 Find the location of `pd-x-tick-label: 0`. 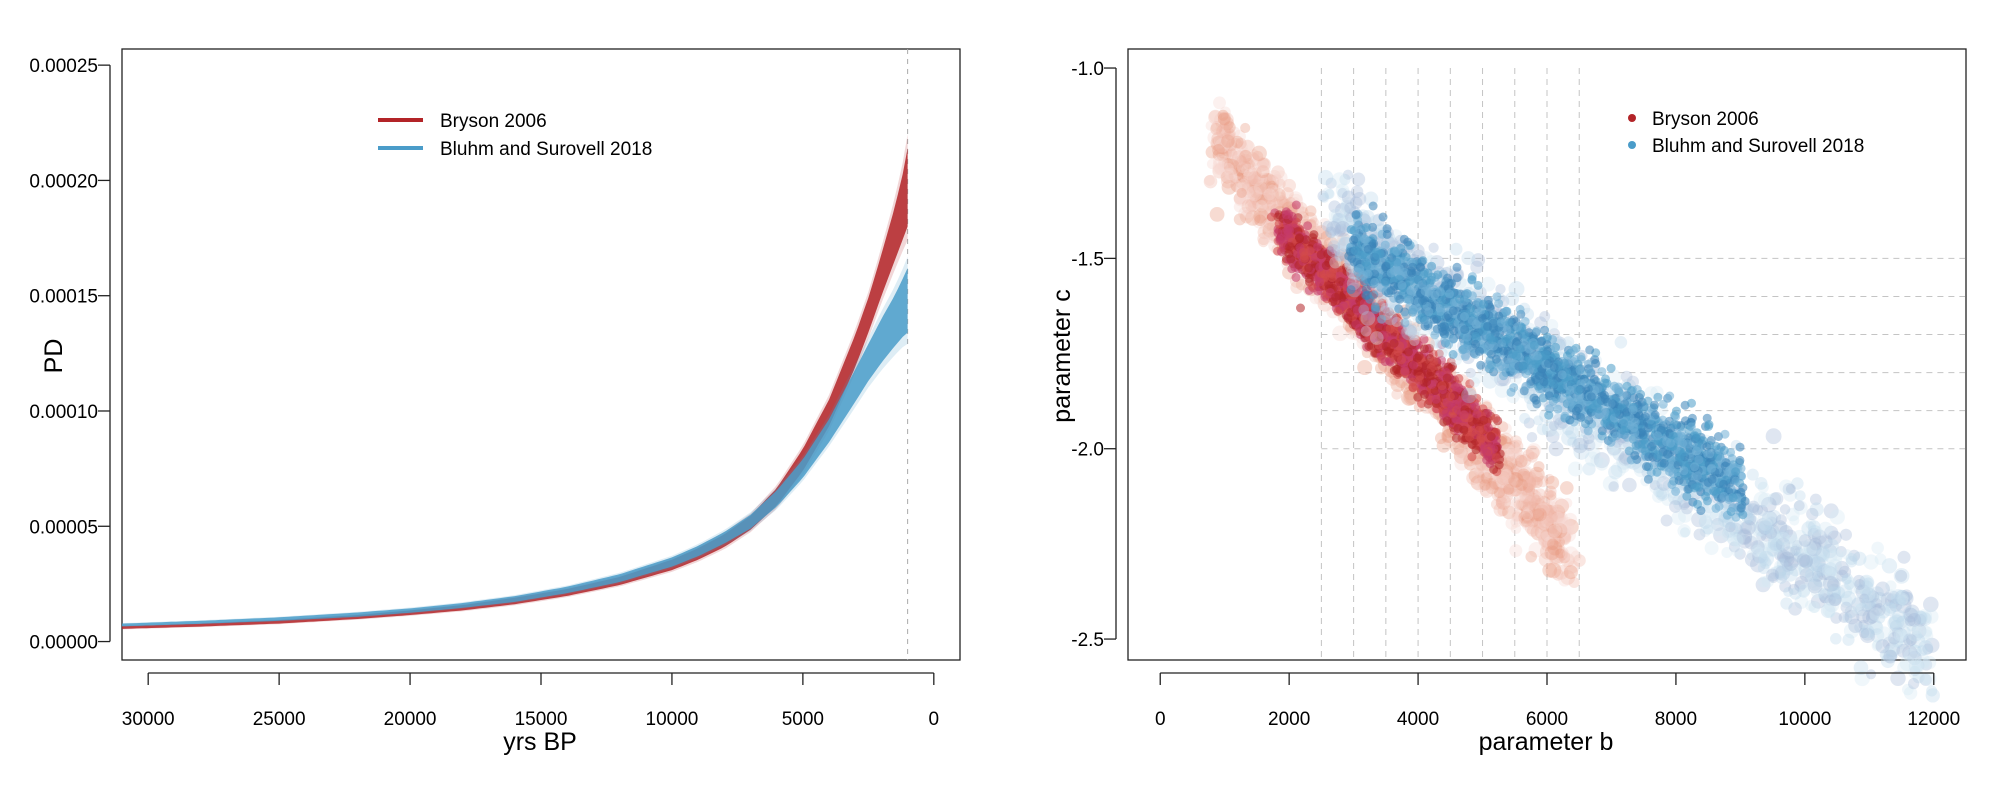

pd-x-tick-label: 0 is located at coordinates (934, 719).